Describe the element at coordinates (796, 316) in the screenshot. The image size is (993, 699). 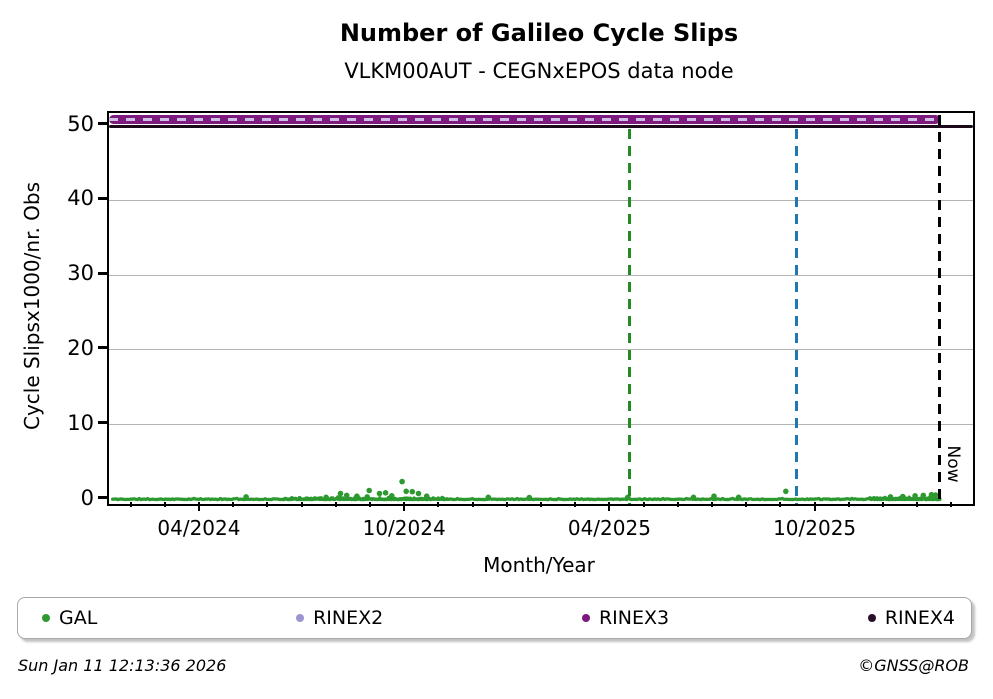
I see `blue-event-line` at that location.